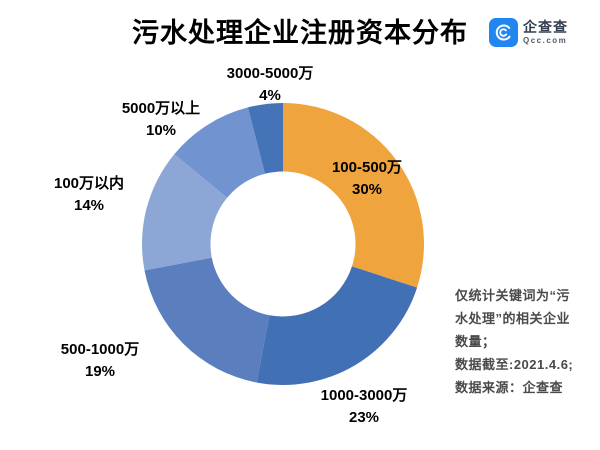 The height and width of the screenshot is (450, 600). Describe the element at coordinates (100, 349) in the screenshot. I see `slice-label-text: 500-1000万` at that location.